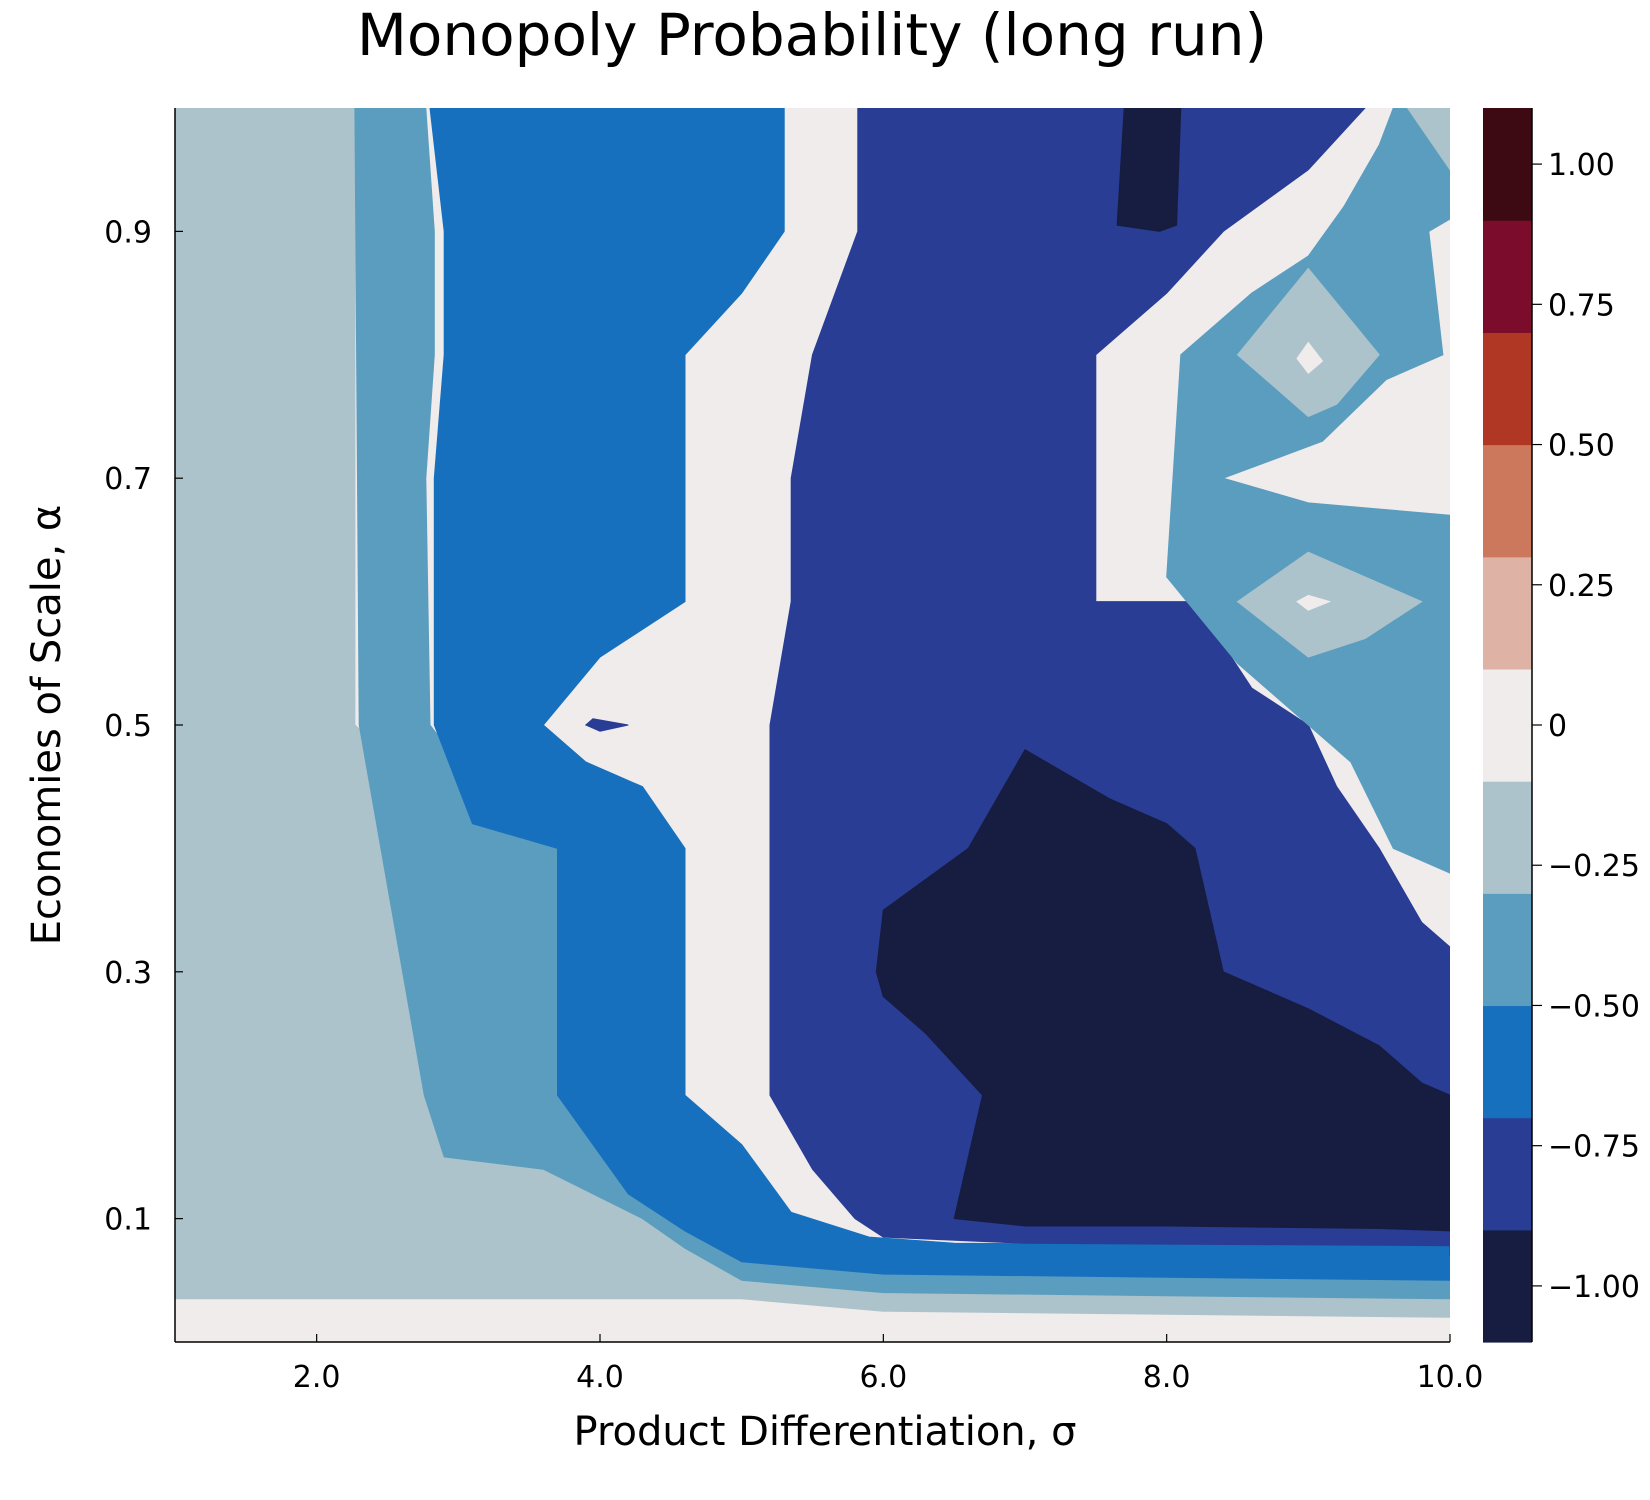 The height and width of the screenshot is (1500, 1650). Describe the element at coordinates (1594, 1147) in the screenshot. I see `colorbar-tick-label: −0.75` at that location.